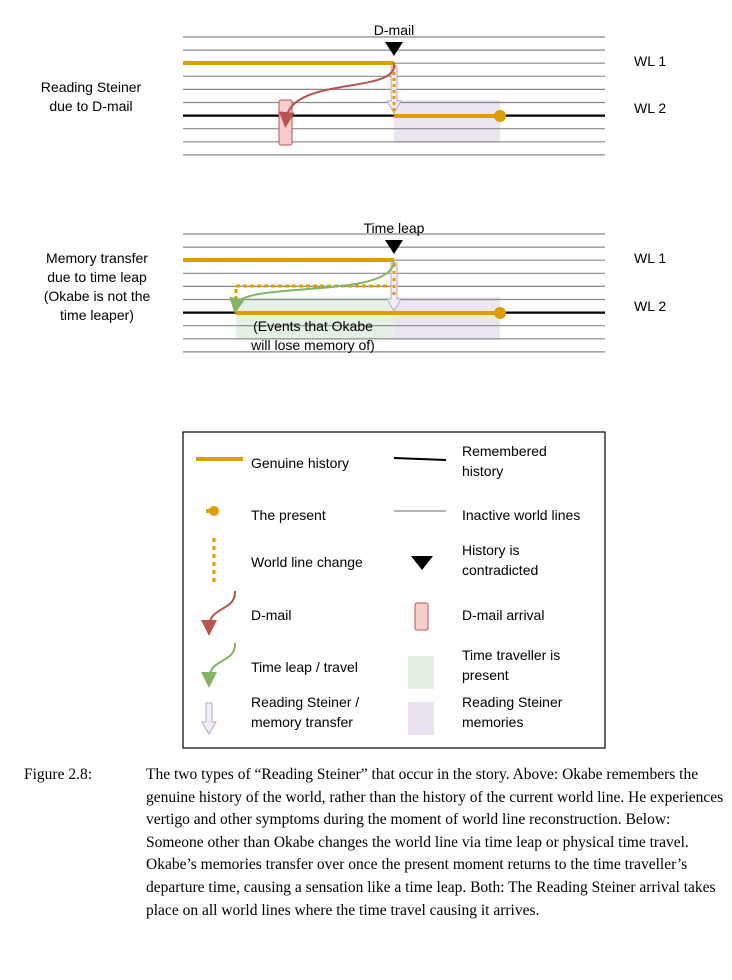 The image size is (732, 980). Describe the element at coordinates (285, 122) in the screenshot. I see `d-mail-arrival-box` at that location.